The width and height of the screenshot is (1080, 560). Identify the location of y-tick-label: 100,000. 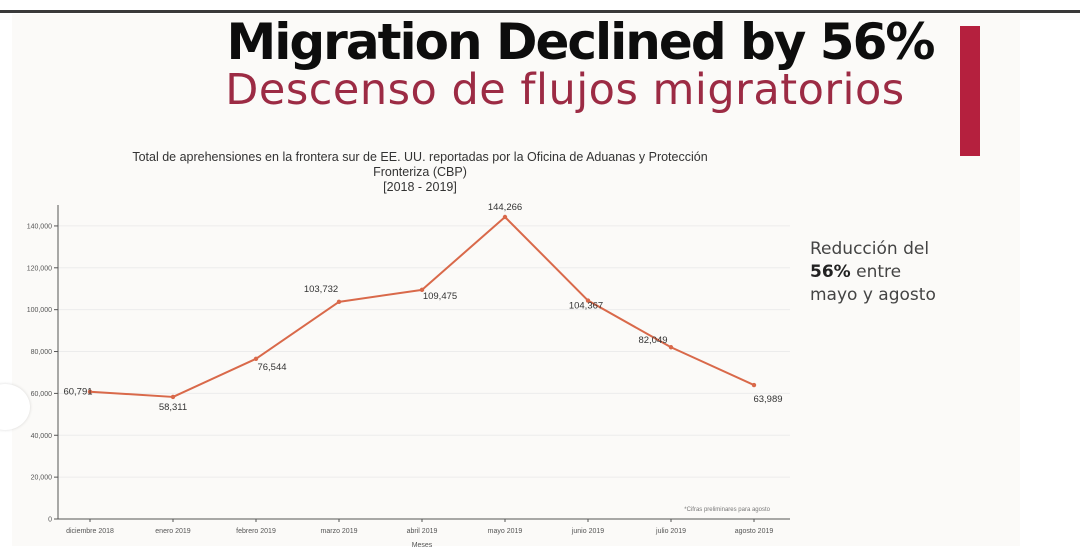
(39, 310).